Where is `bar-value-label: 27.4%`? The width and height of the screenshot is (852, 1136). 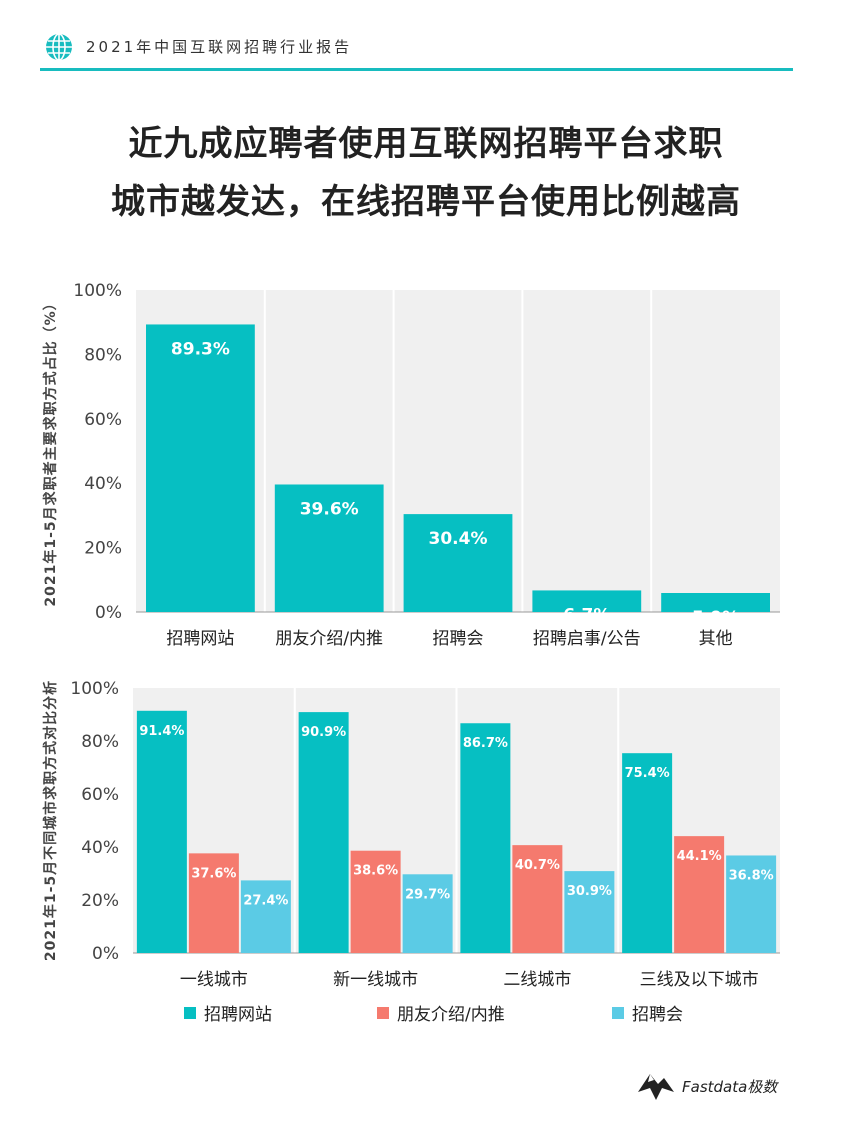 bar-value-label: 27.4% is located at coordinates (265, 900).